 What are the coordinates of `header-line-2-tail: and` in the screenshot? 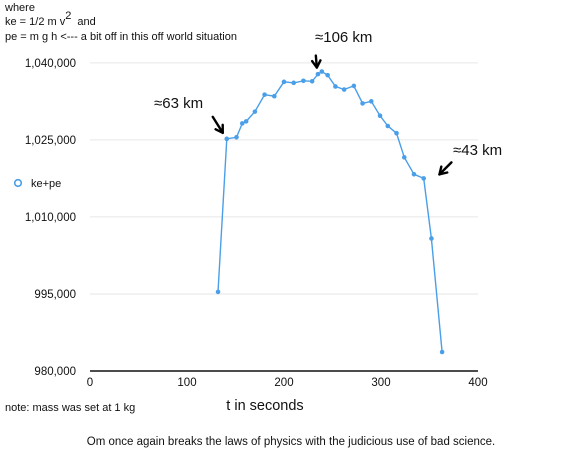 It's located at (86, 22).